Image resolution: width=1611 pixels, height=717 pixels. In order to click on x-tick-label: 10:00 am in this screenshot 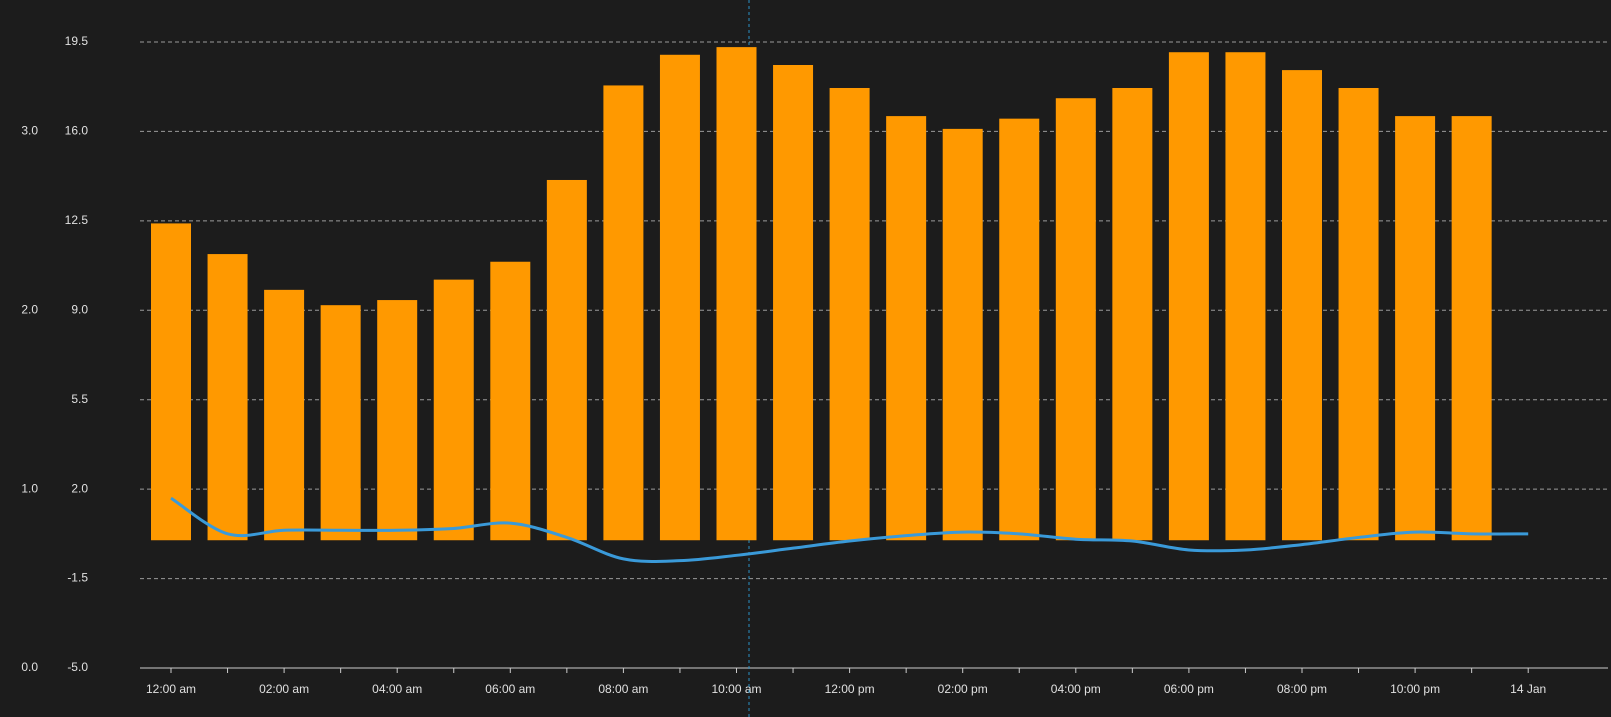, I will do `click(736, 689)`.